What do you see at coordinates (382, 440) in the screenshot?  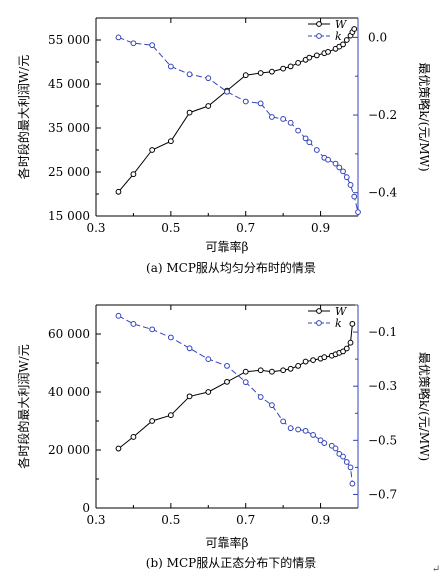 I see `right-y-tick-label: −0.5` at bounding box center [382, 440].